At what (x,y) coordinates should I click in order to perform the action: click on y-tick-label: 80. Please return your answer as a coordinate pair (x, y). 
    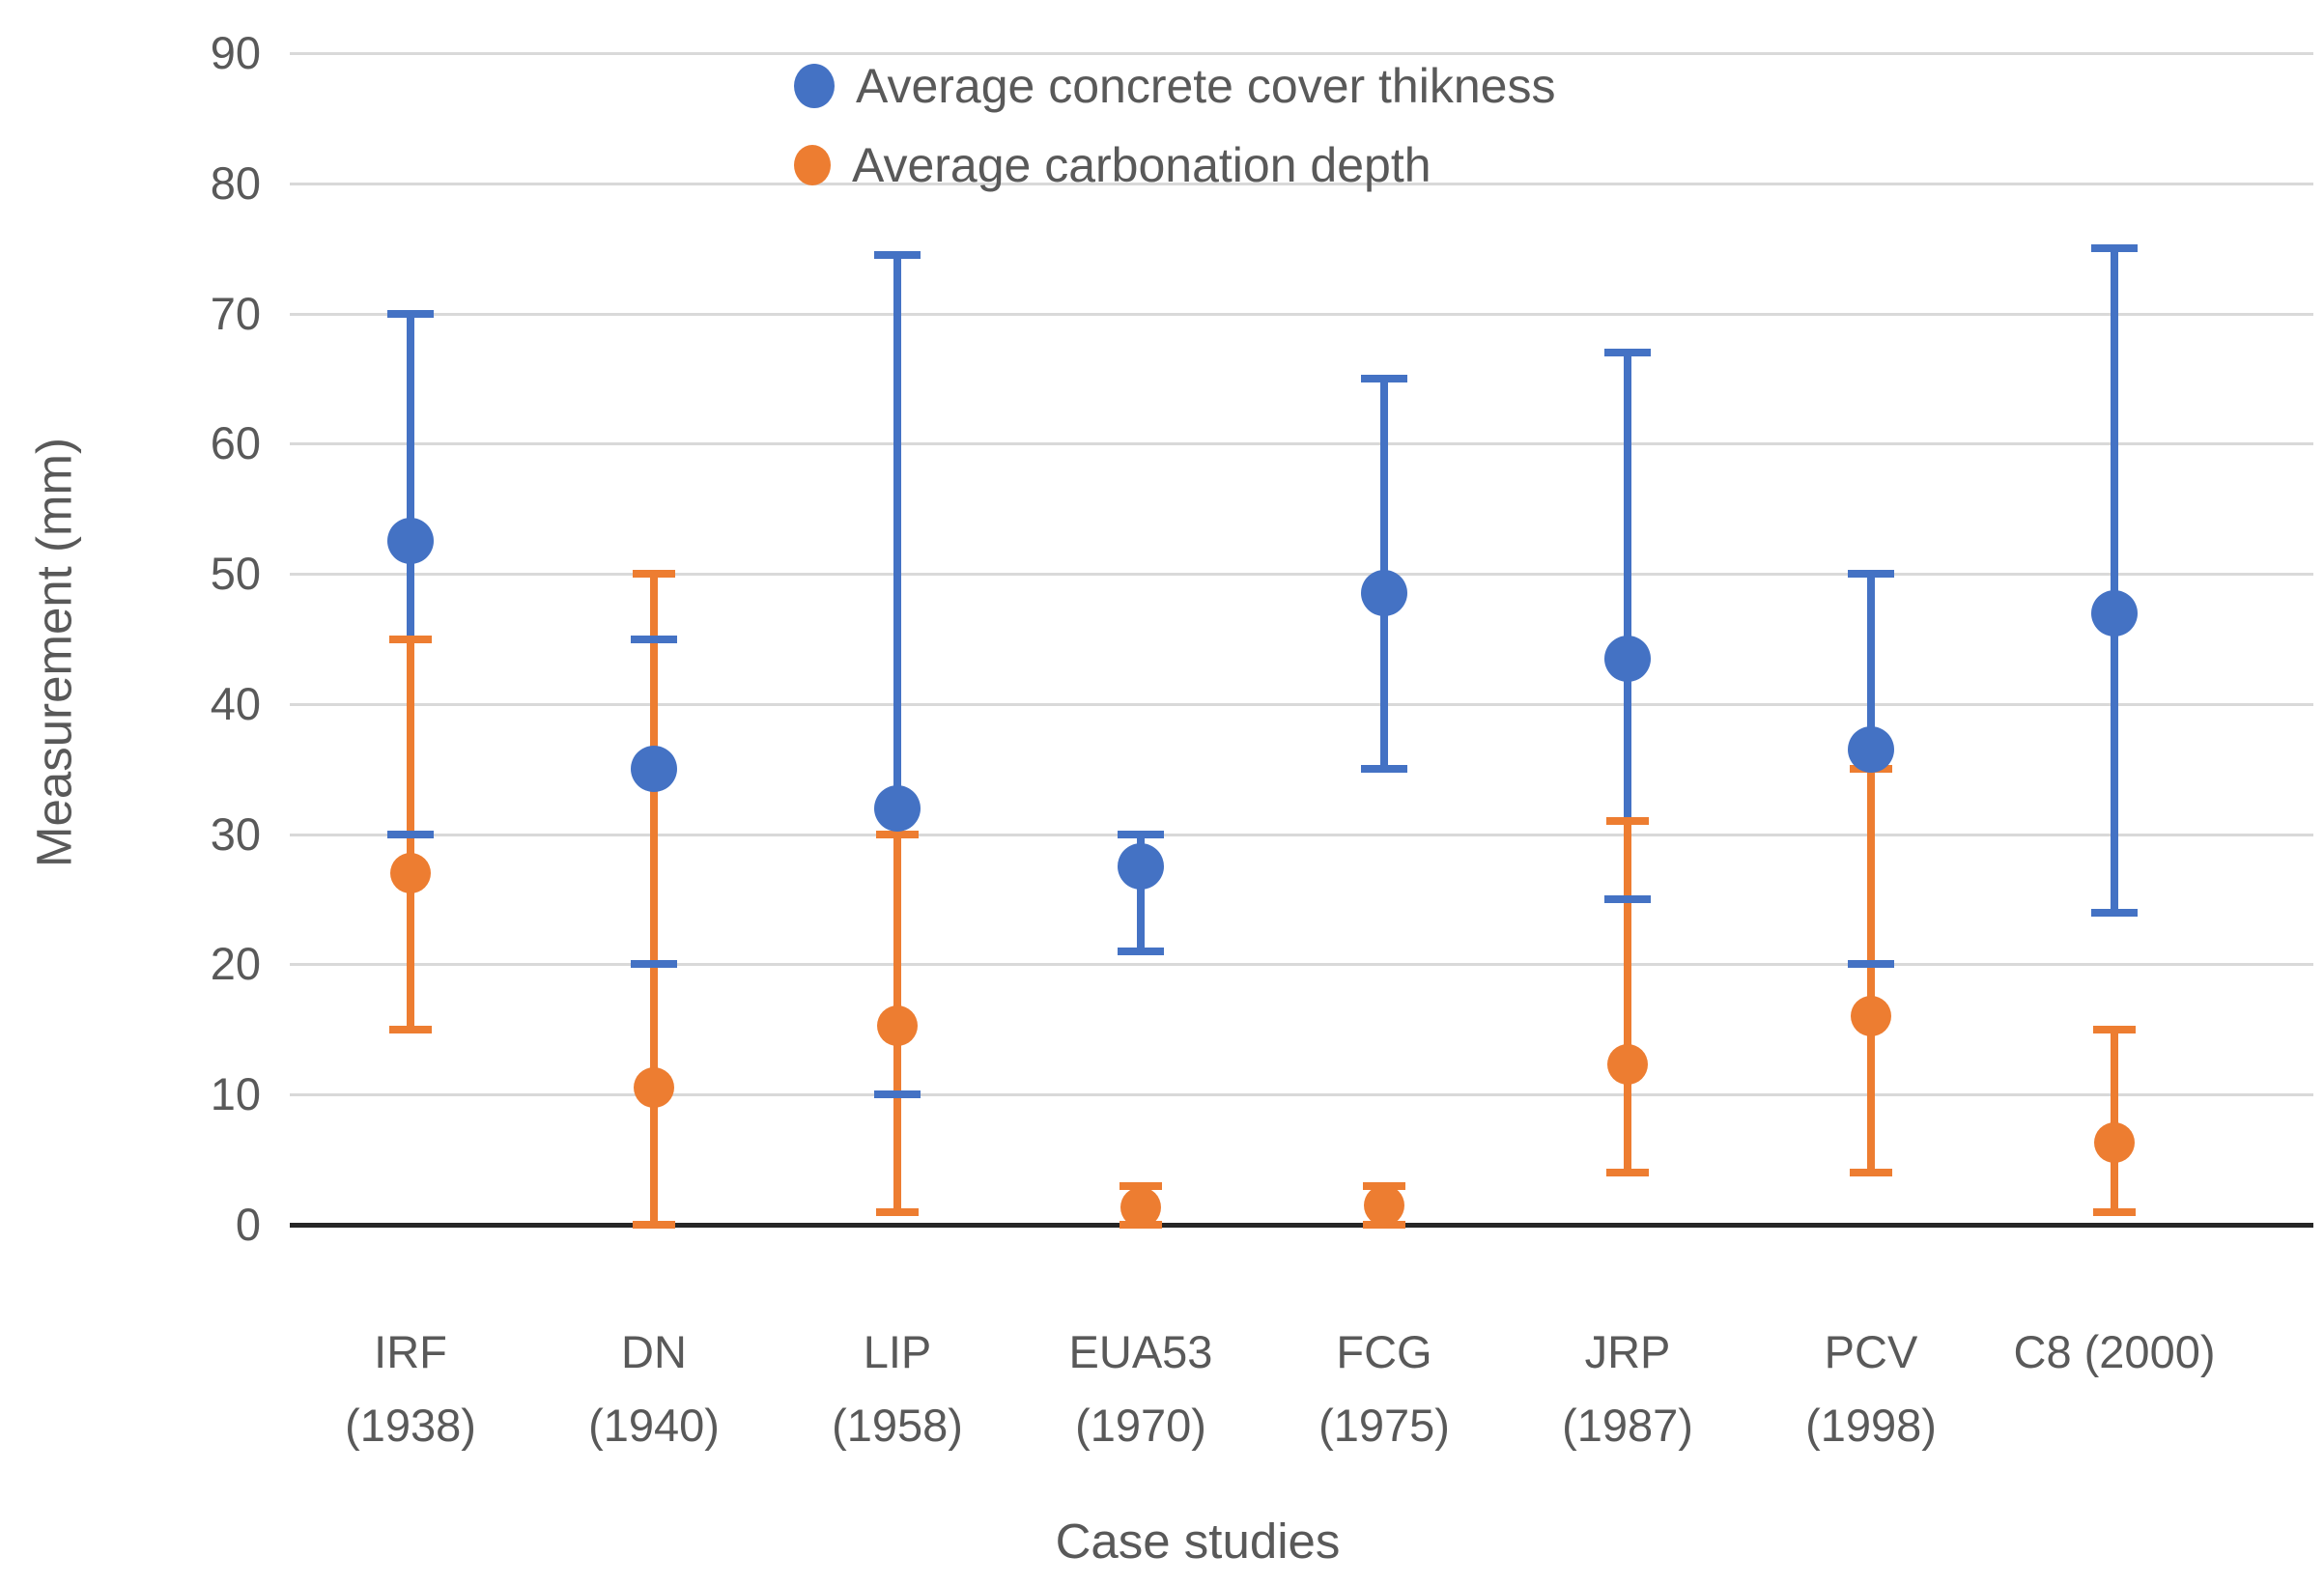
    Looking at the image, I should click on (235, 182).